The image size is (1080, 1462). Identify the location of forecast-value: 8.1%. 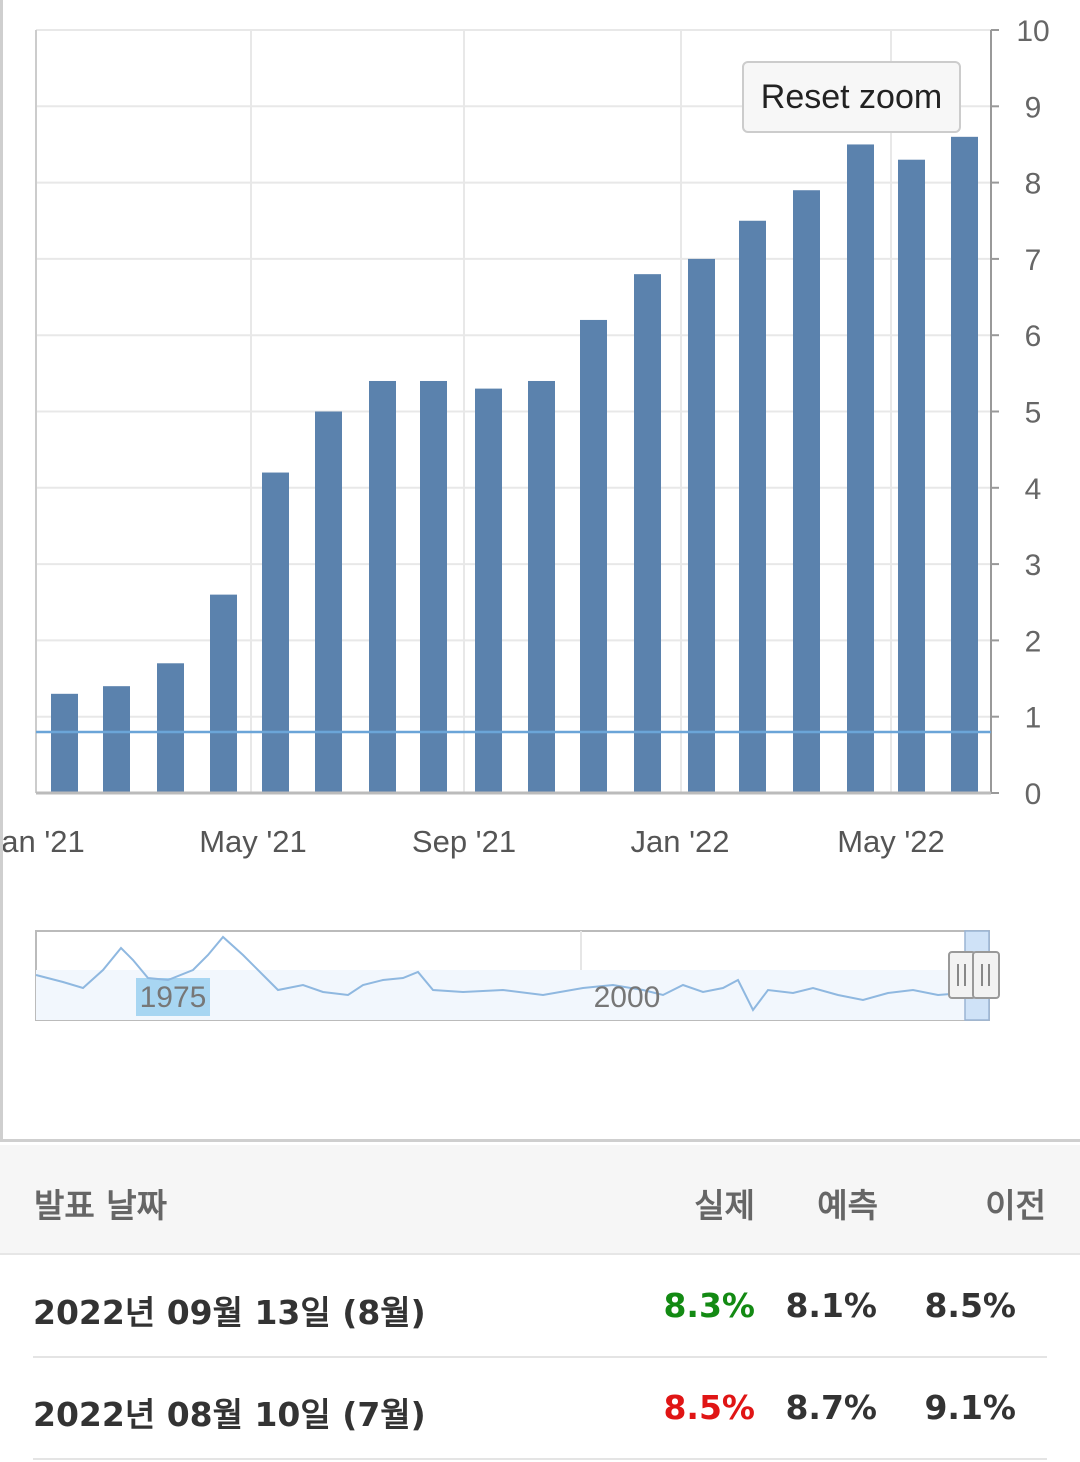
(831, 1305).